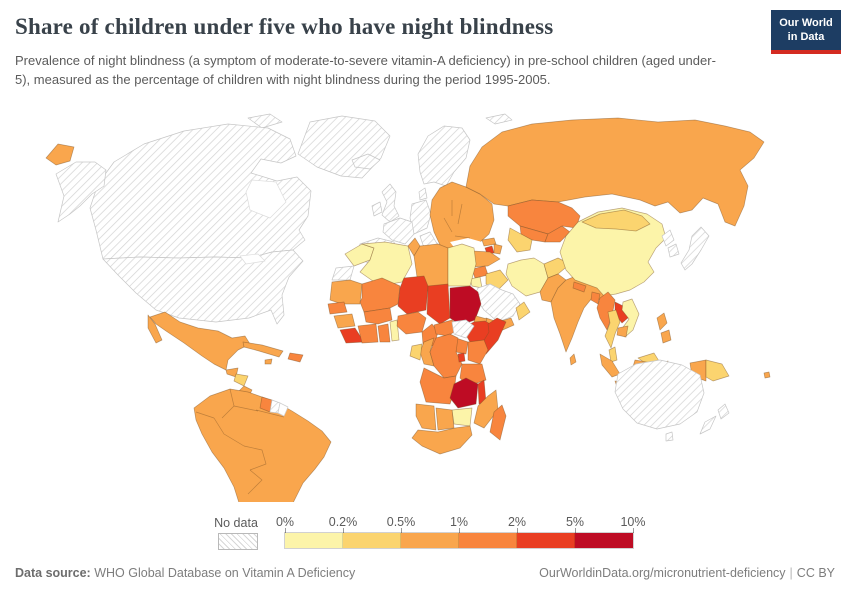  Describe the element at coordinates (462, 219) in the screenshot. I see `country-eastern-europe` at that location.